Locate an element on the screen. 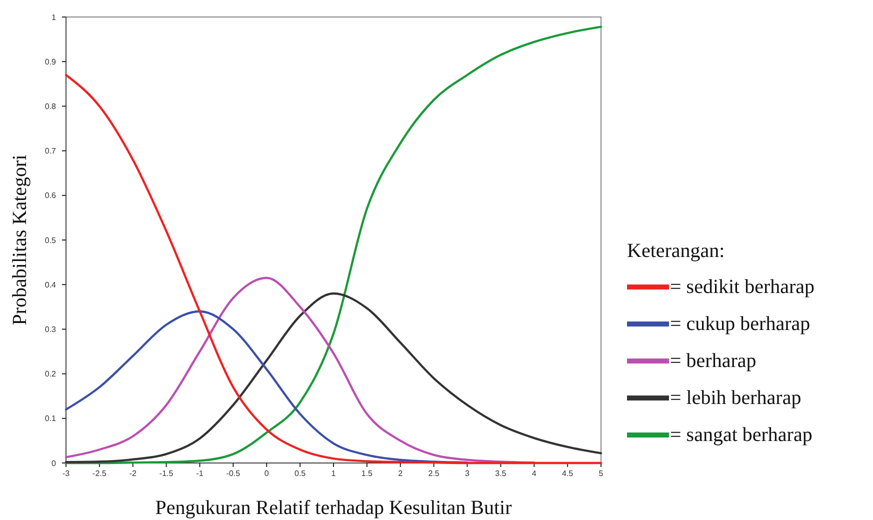 Image resolution: width=873 pixels, height=520 pixels. x-tick-label: 4.5 is located at coordinates (568, 473).